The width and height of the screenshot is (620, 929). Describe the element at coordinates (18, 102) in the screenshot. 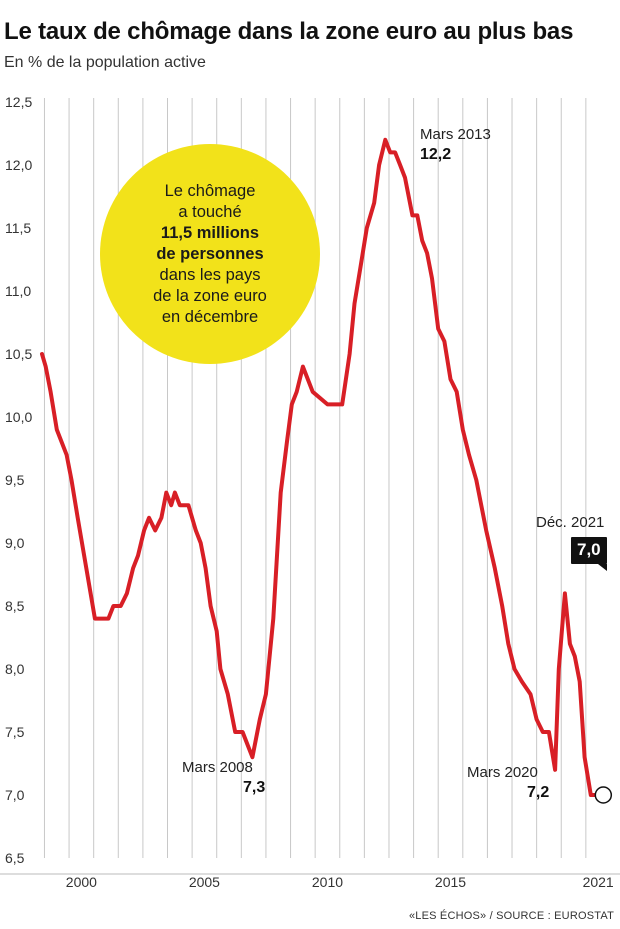

I see `y-tick-label: 12,5` at that location.